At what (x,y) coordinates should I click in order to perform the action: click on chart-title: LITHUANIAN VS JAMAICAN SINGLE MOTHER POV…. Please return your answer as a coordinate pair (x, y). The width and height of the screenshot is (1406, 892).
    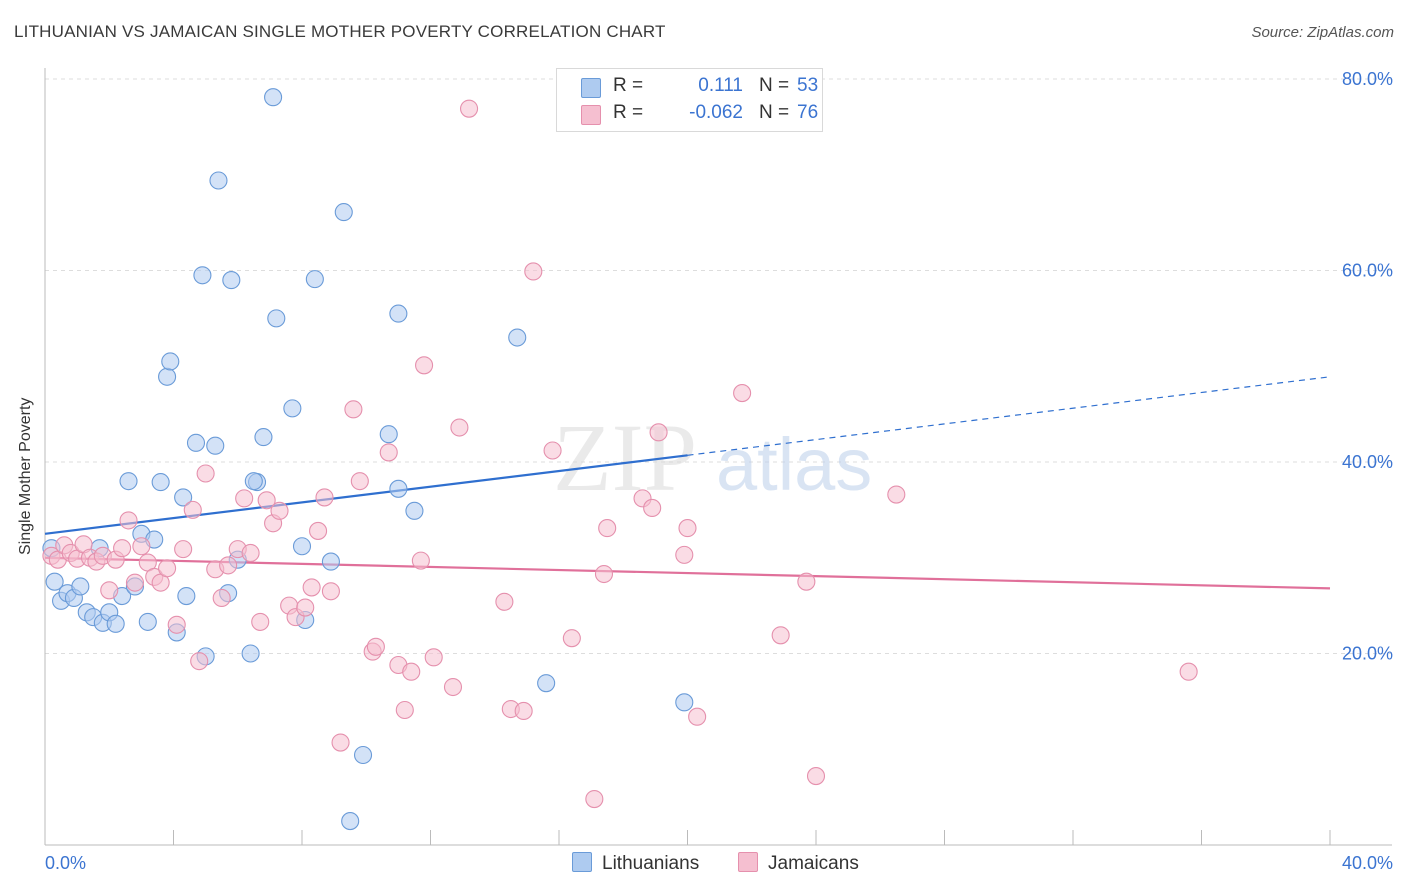
    Looking at the image, I should click on (340, 31).